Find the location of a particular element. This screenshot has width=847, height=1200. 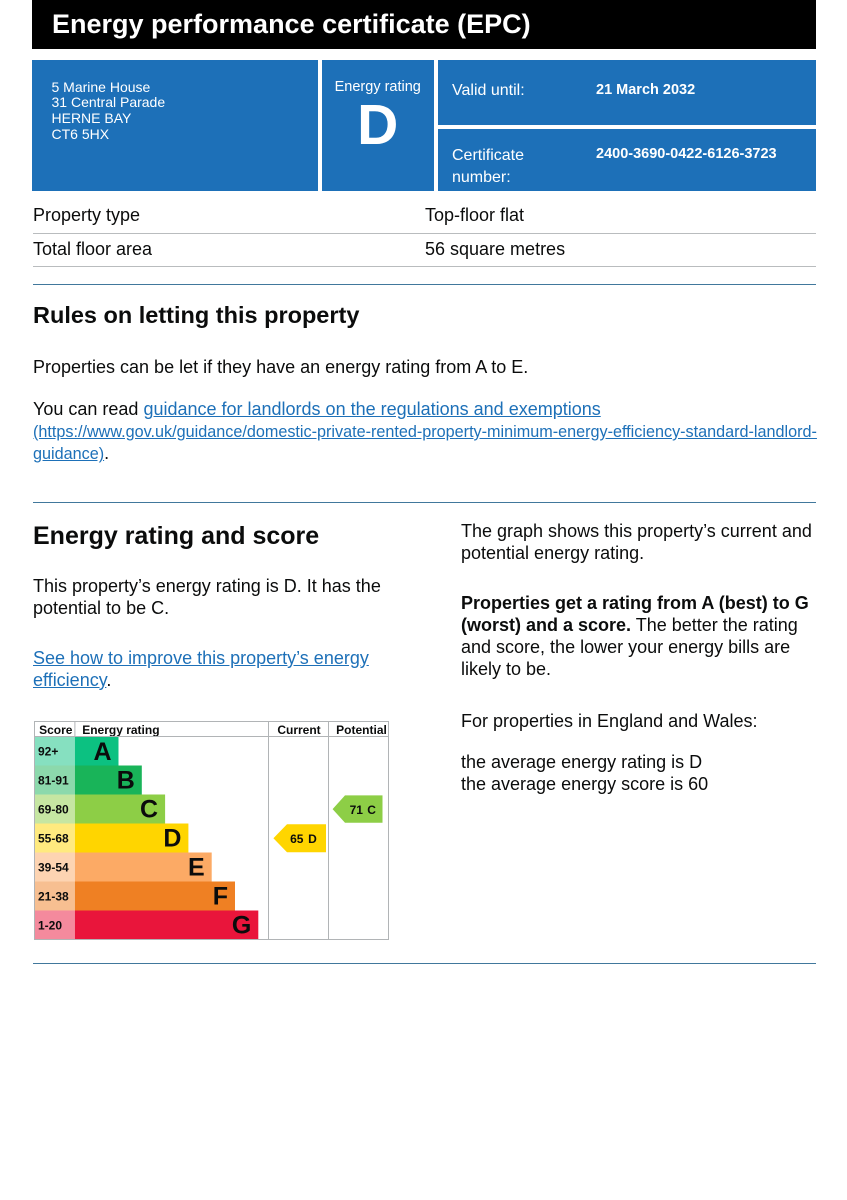

svg-text: 71 is located at coordinates (356, 809).